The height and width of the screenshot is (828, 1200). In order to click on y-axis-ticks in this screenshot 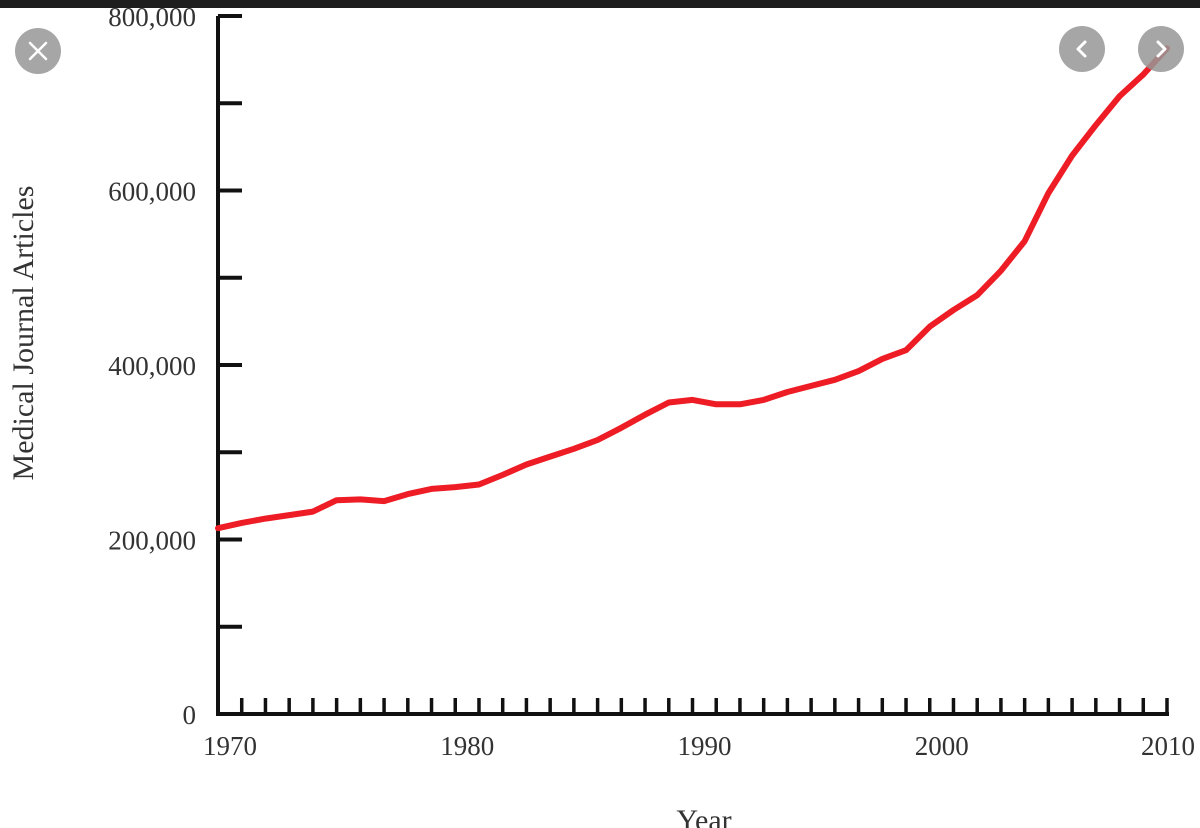, I will do `click(230, 321)`.